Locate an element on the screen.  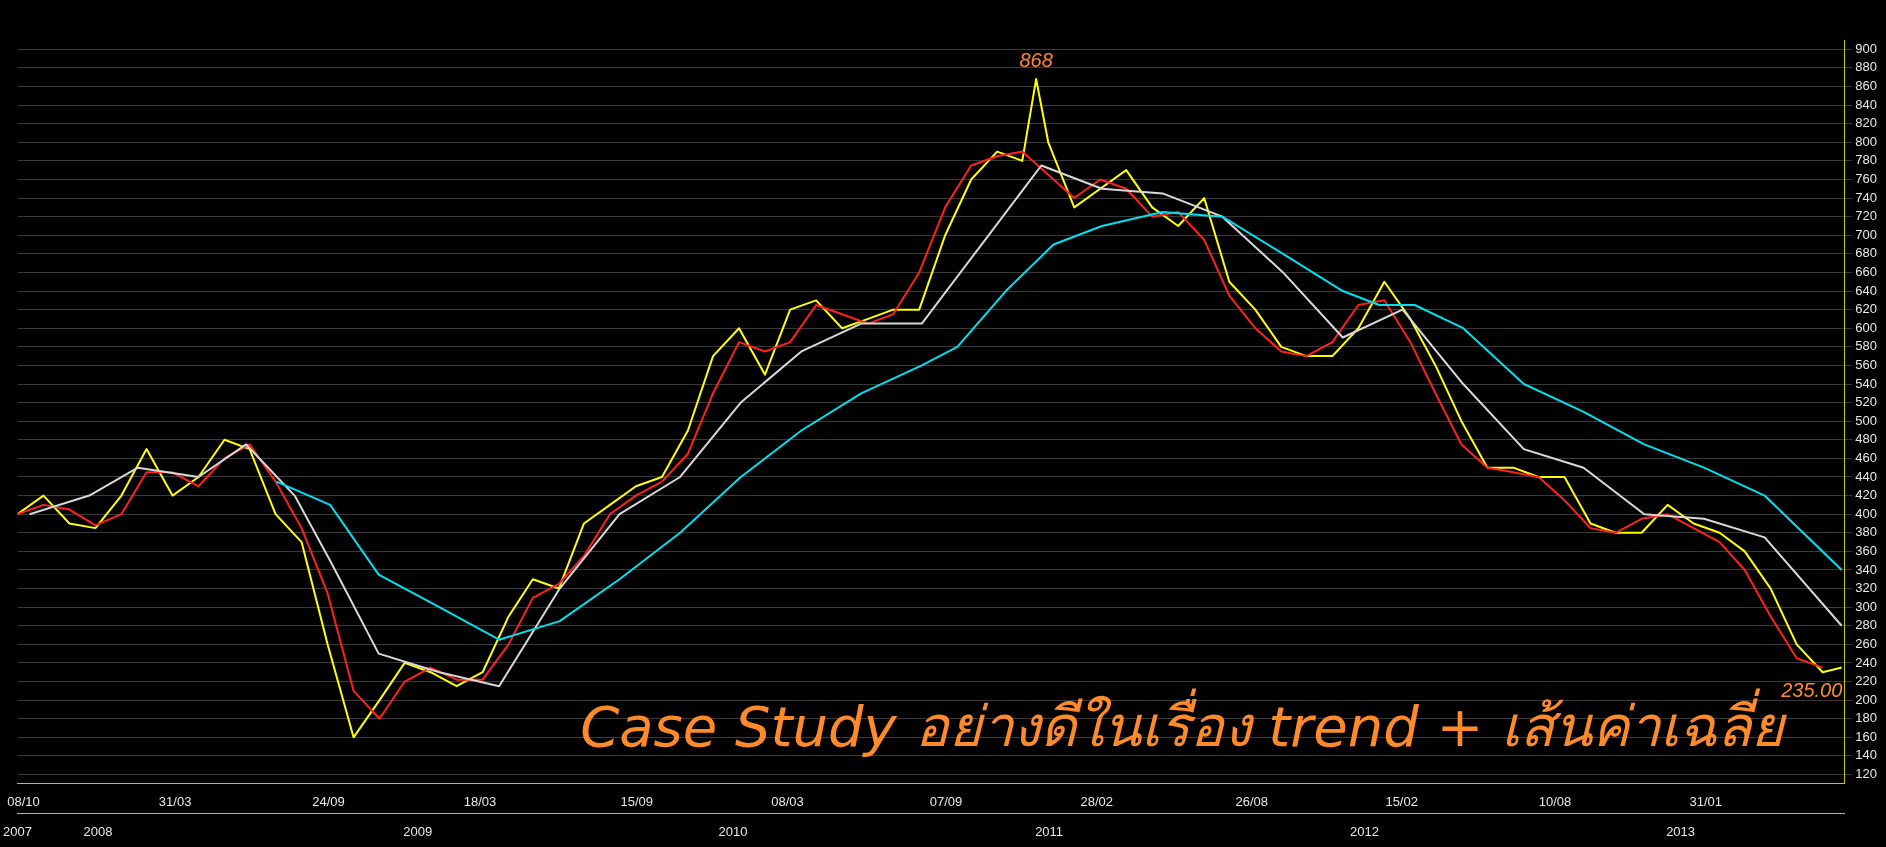
y-tick-label: 840 is located at coordinates (1866, 104).